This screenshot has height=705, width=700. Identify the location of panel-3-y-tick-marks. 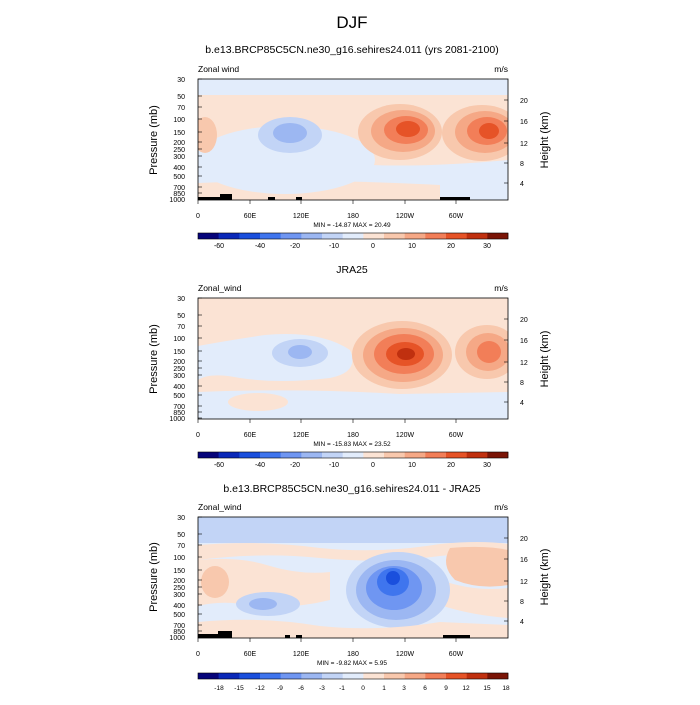
(353, 577).